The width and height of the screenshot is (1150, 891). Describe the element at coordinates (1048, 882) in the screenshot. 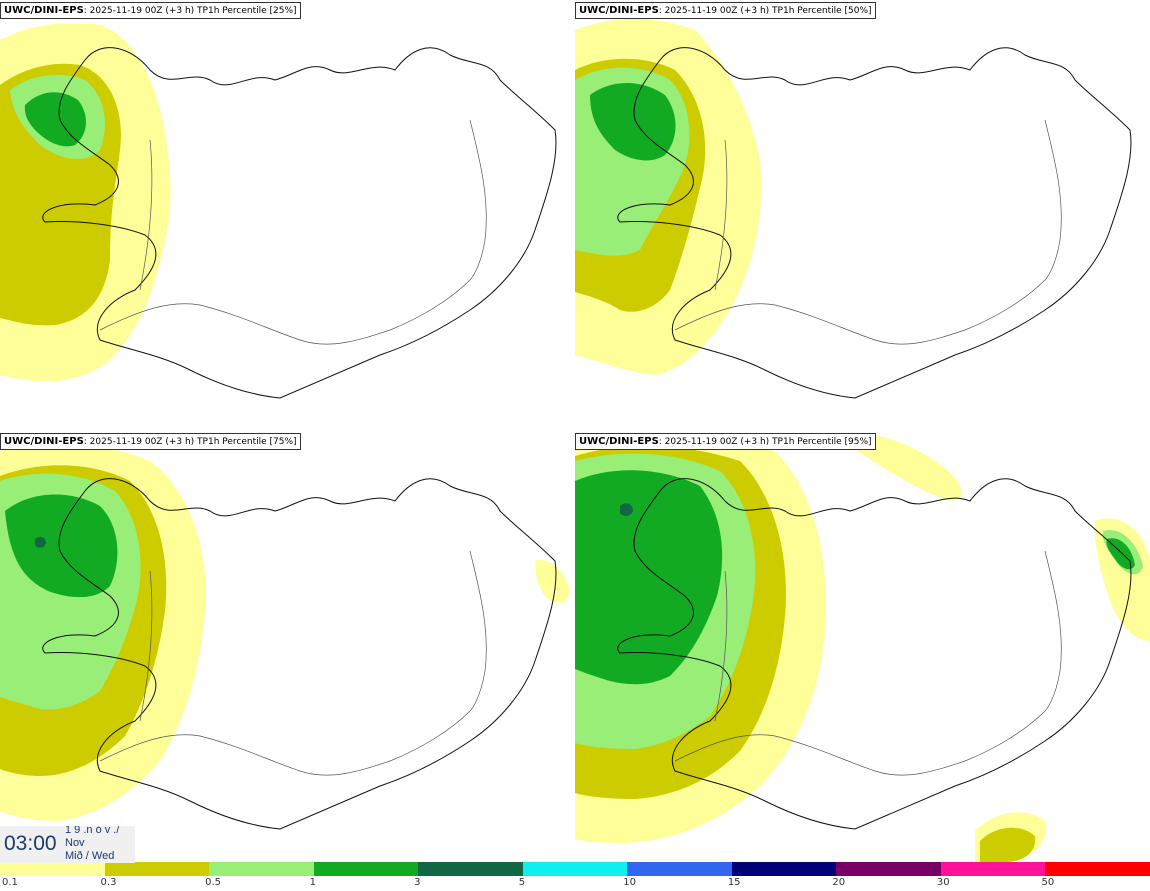

I see `legend-tick-label: 50` at that location.